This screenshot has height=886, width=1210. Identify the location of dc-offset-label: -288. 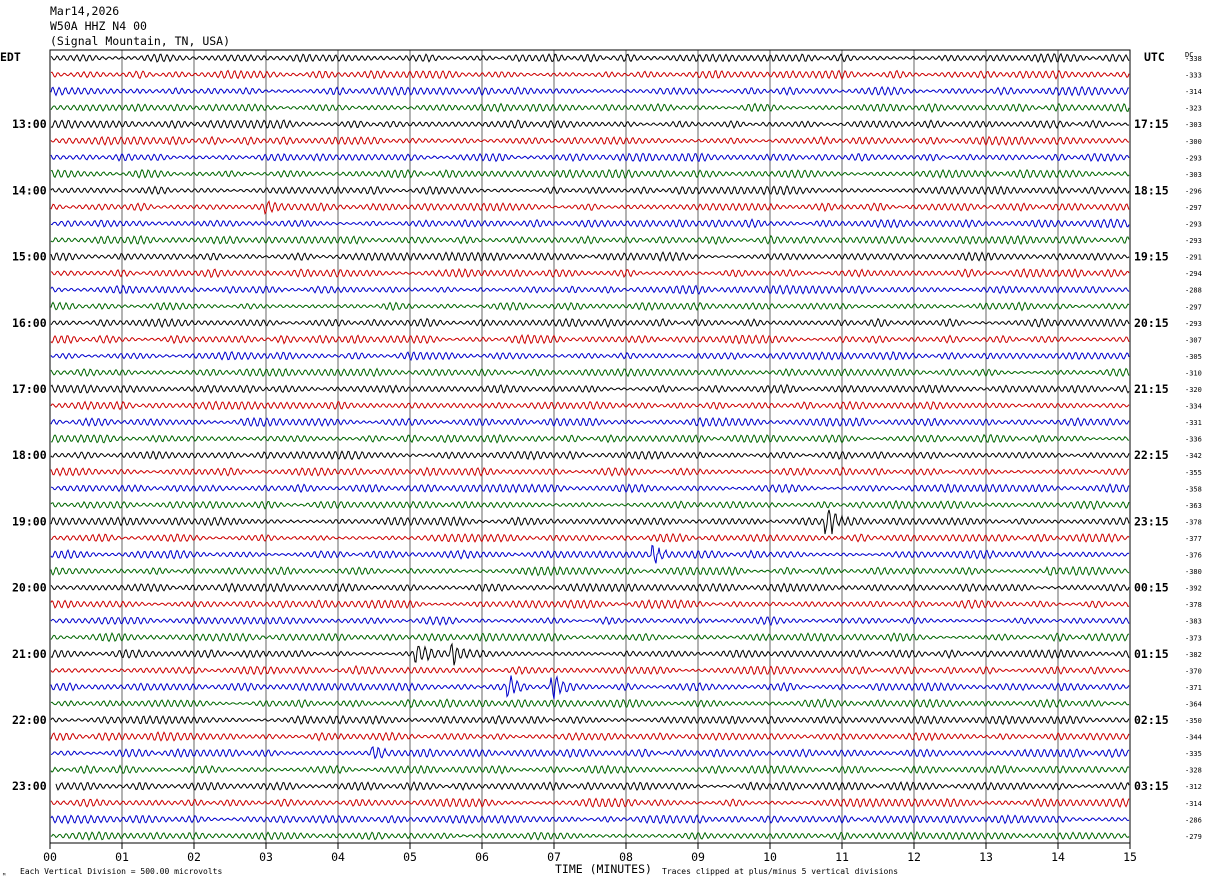
(1193, 291).